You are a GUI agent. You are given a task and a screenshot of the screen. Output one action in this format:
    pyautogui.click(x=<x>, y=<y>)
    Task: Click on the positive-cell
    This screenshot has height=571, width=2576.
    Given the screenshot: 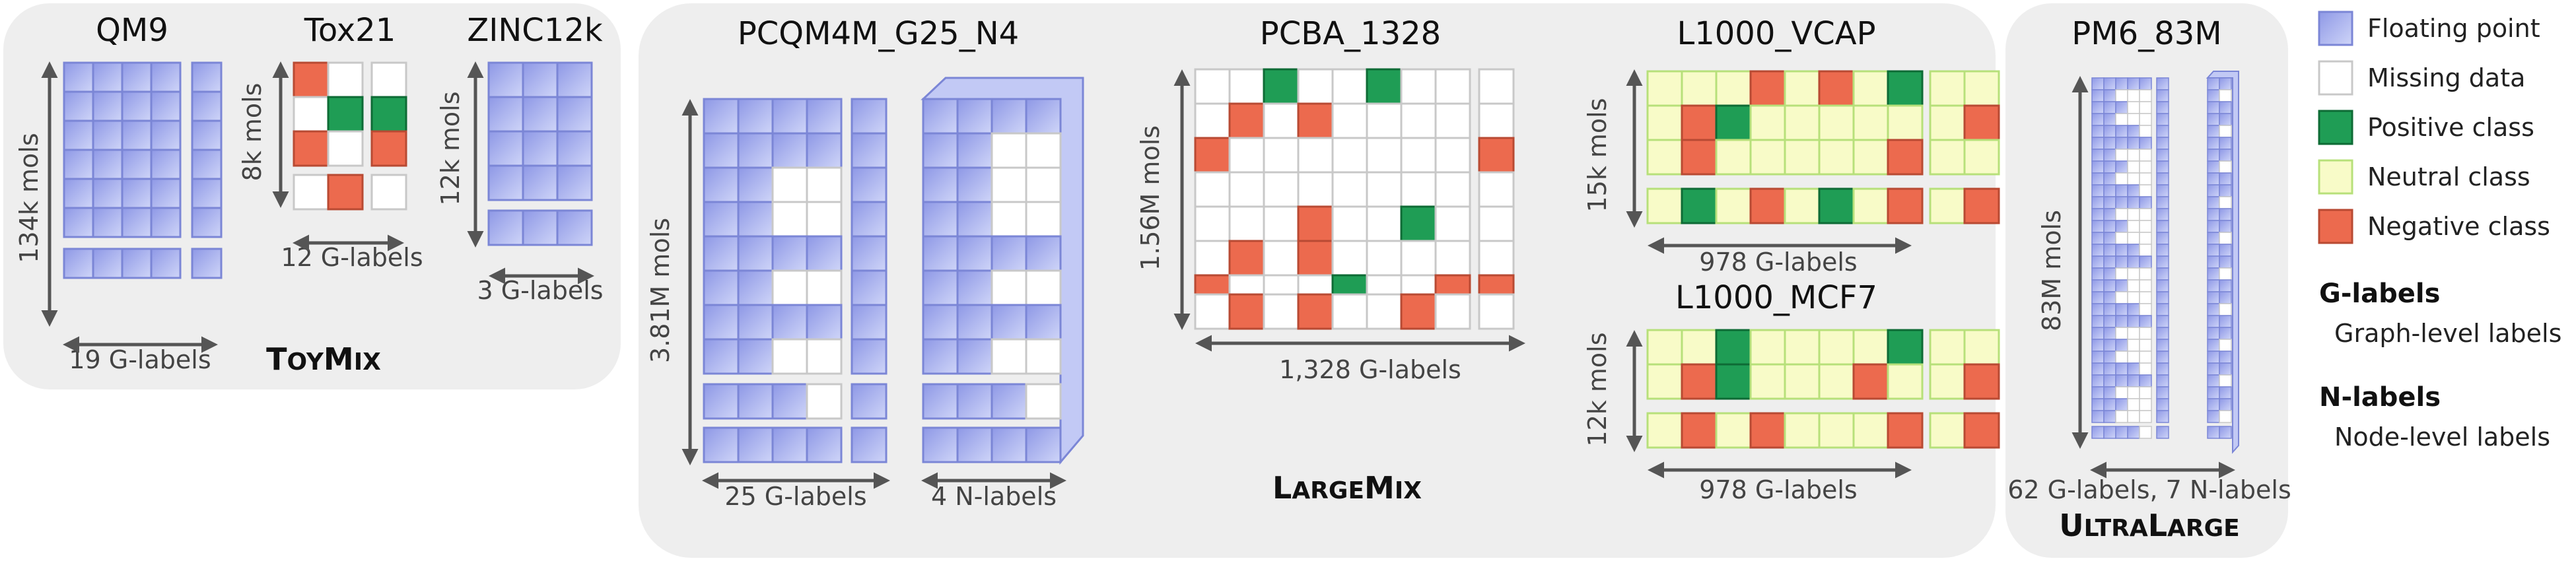 What is the action you would take?
    pyautogui.click(x=1837, y=205)
    